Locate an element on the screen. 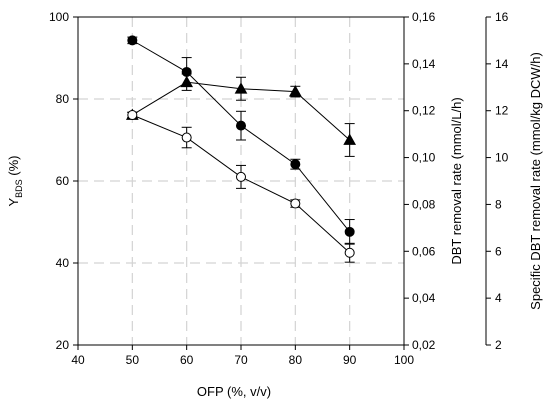 This screenshot has width=550, height=407. x-tick-label: 40 is located at coordinates (78, 360).